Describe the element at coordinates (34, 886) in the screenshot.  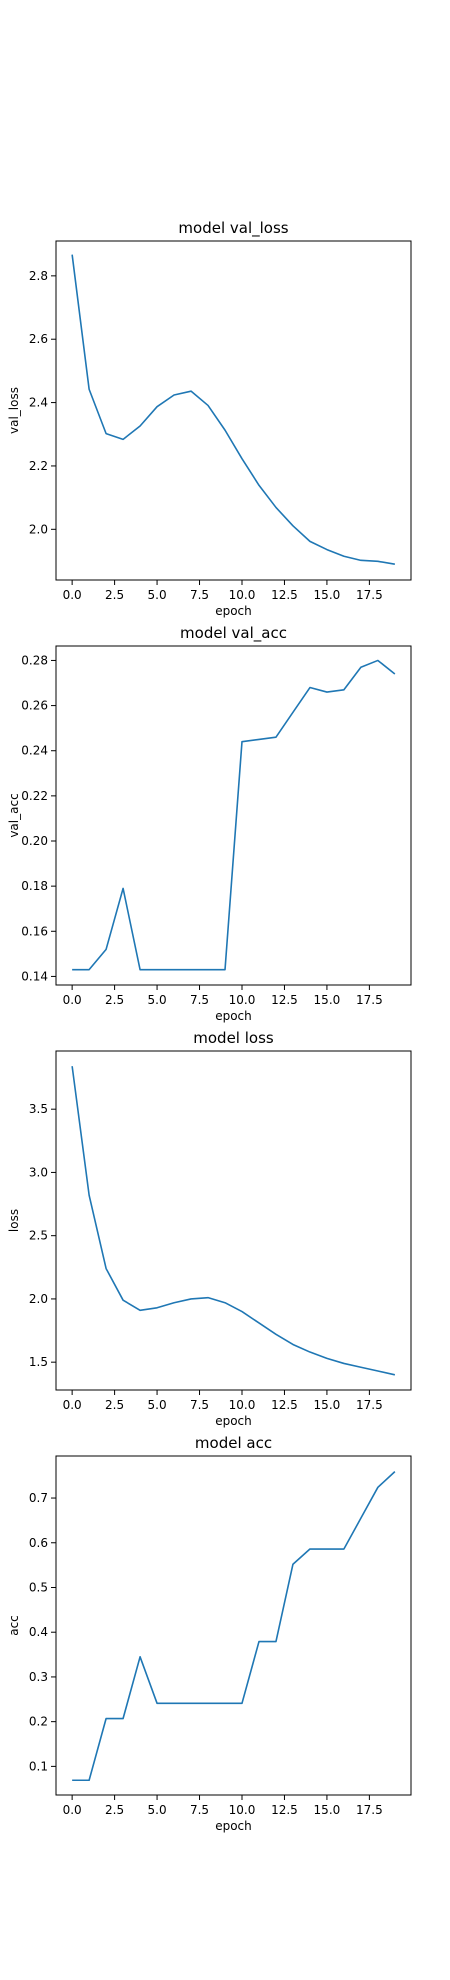
I see `y-tick-label: 0.18` at that location.